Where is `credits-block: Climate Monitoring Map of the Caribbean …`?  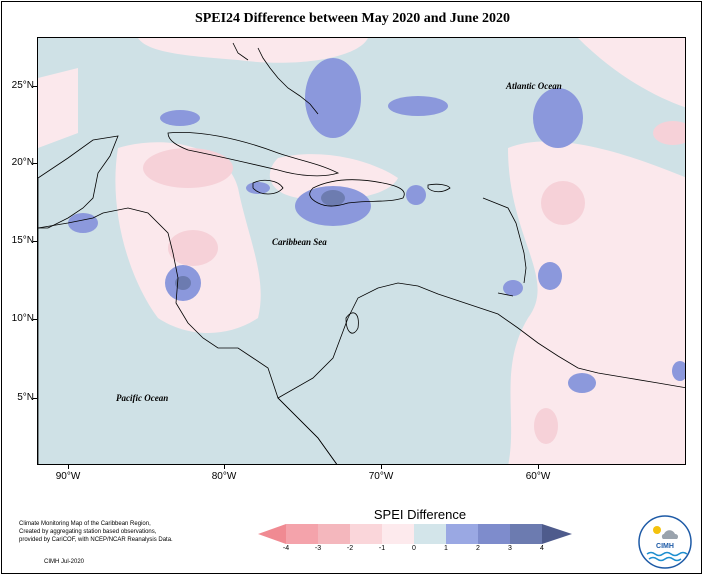 credits-block: Climate Monitoring Map of the Caribbean … is located at coordinates (119, 532).